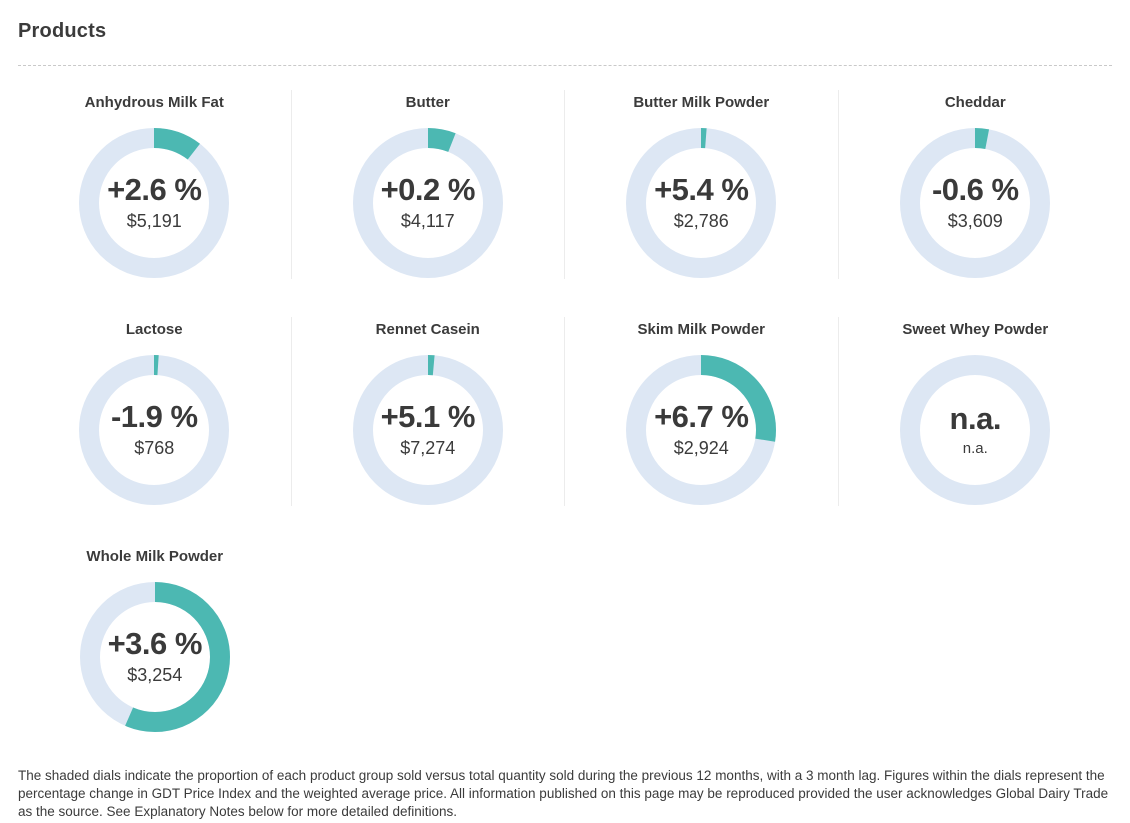 This screenshot has width=1130, height=823. I want to click on product-dial-cell: Sweet Whey Powder n.a. n.a., so click(976, 411).